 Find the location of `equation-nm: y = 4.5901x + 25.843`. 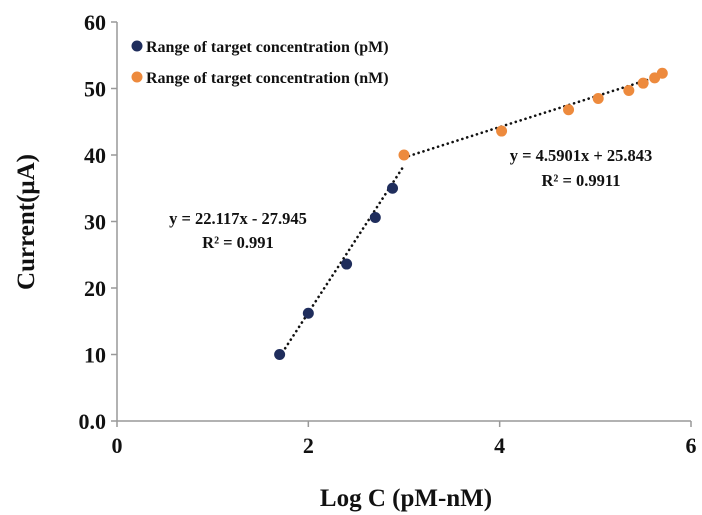

equation-nm: y = 4.5901x + 25.843 is located at coordinates (581, 155).